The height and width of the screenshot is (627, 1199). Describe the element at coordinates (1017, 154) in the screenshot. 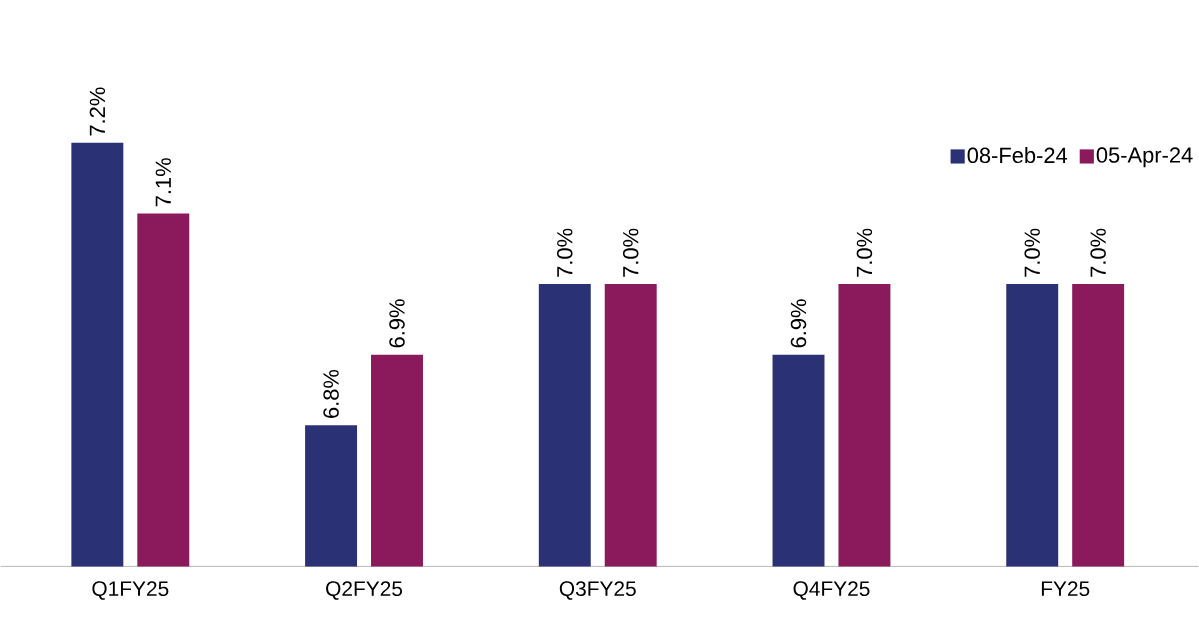

I see `legend-label: 08-Feb-24` at that location.